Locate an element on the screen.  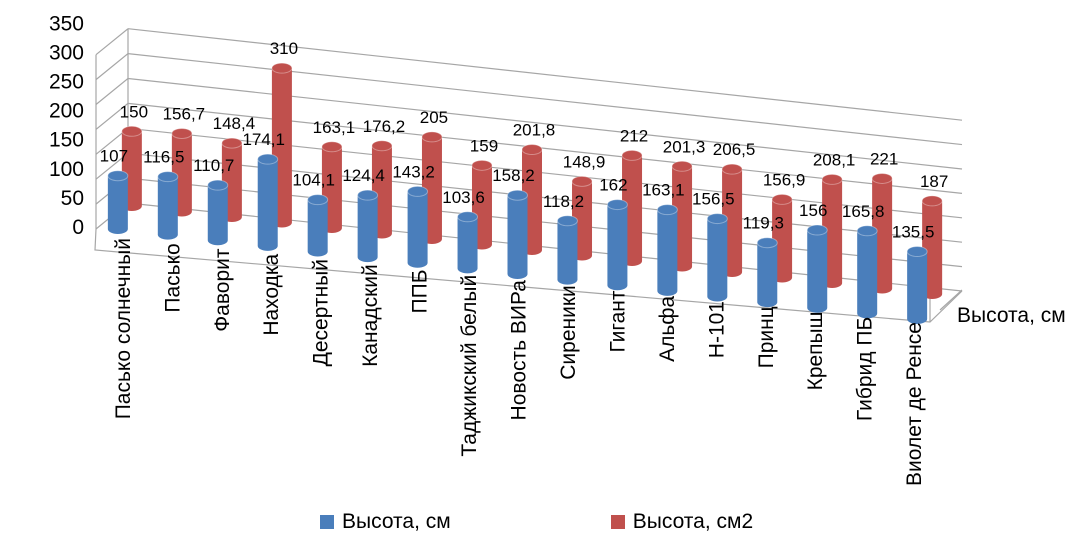
x-tick-label: Канадский is located at coordinates (370, 315).